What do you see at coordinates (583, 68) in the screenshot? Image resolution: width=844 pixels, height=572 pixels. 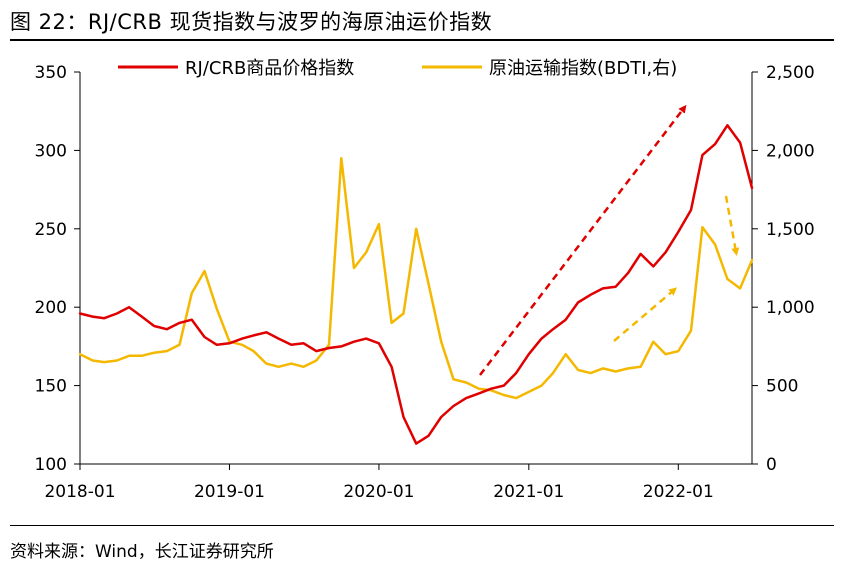 I see `legend-label-bdti: 原油运输指数(BDTI,右)` at bounding box center [583, 68].